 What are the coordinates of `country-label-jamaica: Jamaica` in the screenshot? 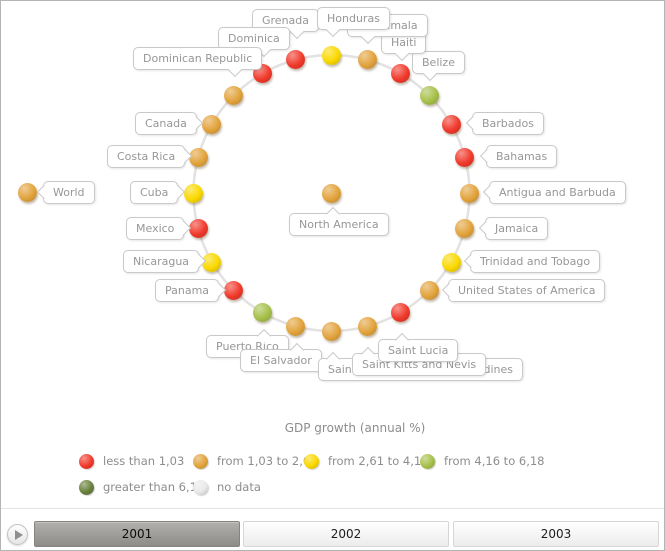 It's located at (513, 228).